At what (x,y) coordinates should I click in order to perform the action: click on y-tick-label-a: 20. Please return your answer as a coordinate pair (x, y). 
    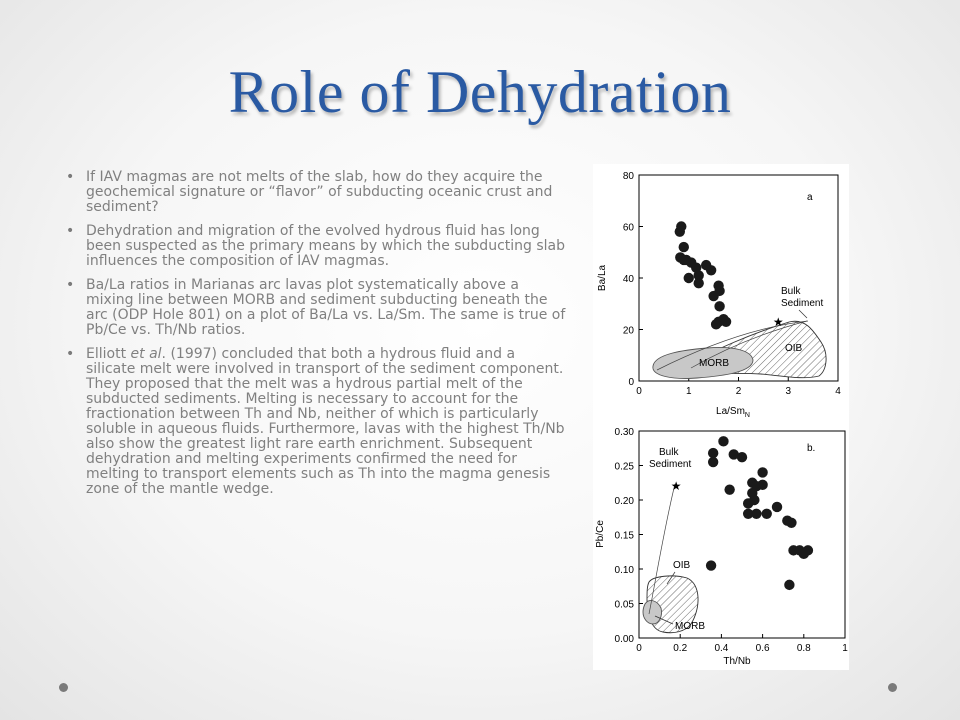
    Looking at the image, I should click on (629, 331).